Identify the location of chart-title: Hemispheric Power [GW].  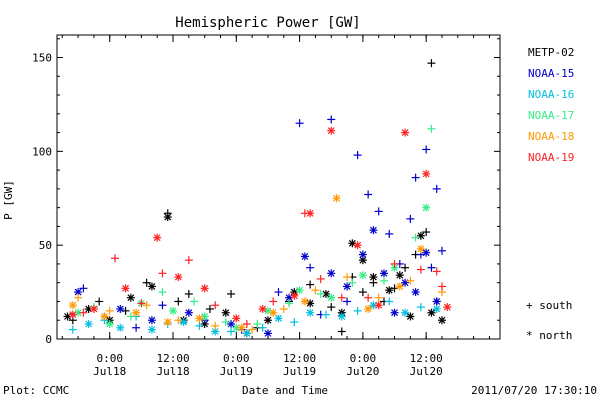
(267, 23).